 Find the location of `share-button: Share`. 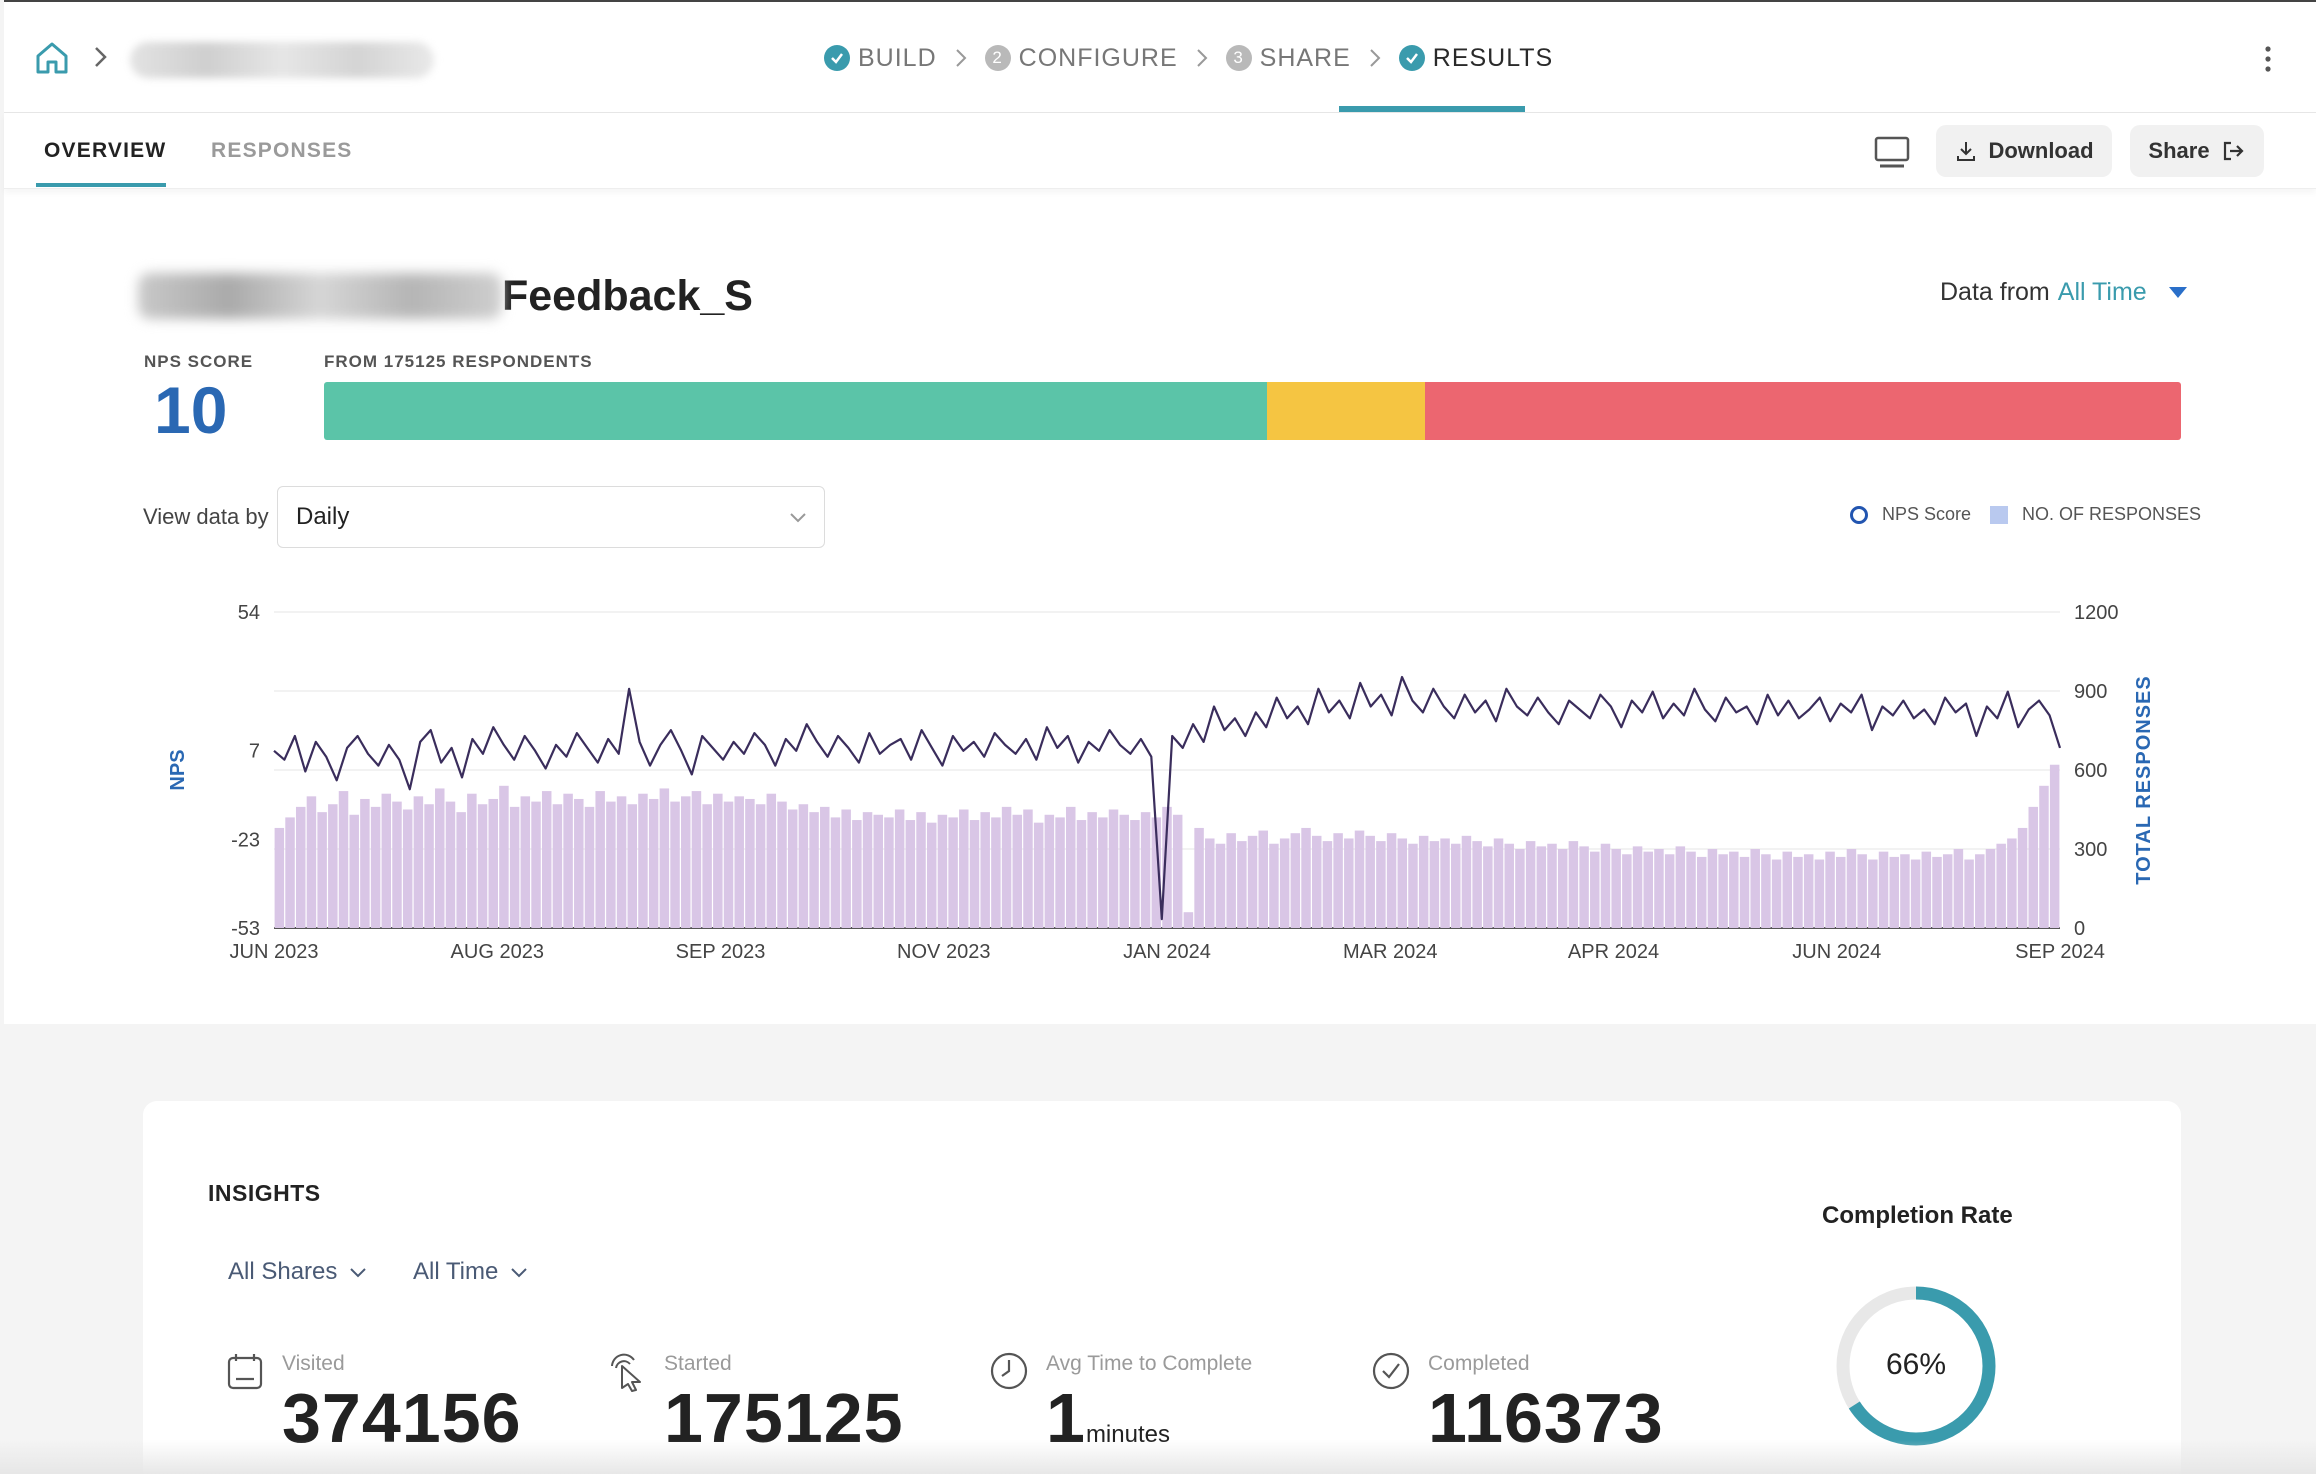

share-button: Share is located at coordinates (2197, 151).